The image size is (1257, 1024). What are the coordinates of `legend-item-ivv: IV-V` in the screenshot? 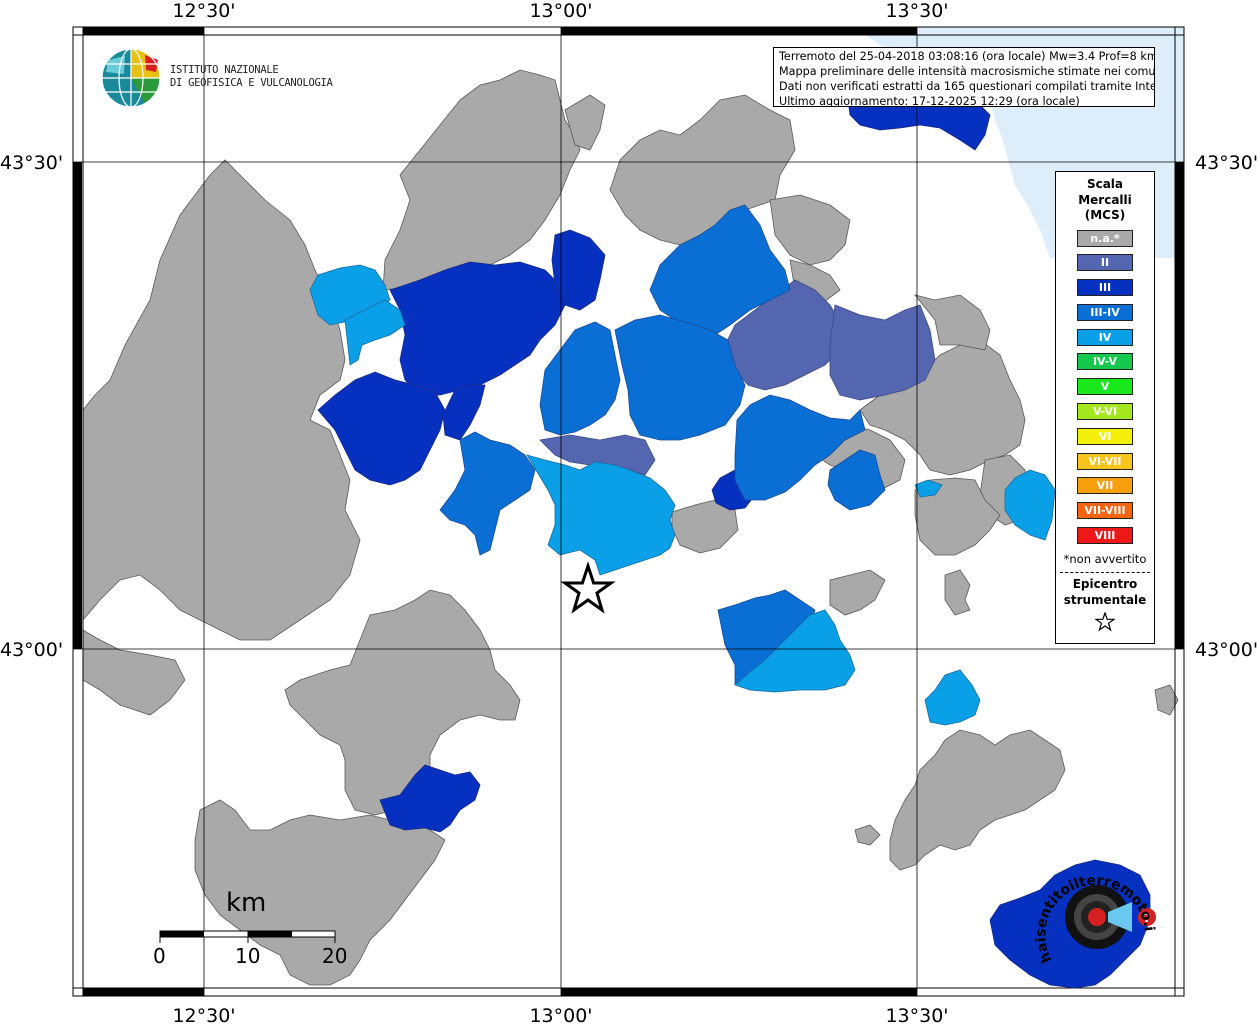 It's located at (1105, 362).